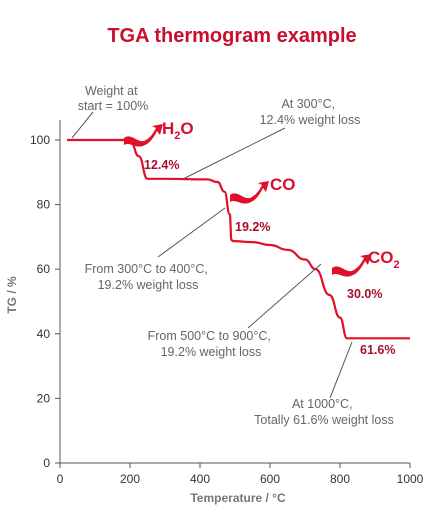 This screenshot has width=430, height=517. I want to click on x-tick-label: 800, so click(340, 479).